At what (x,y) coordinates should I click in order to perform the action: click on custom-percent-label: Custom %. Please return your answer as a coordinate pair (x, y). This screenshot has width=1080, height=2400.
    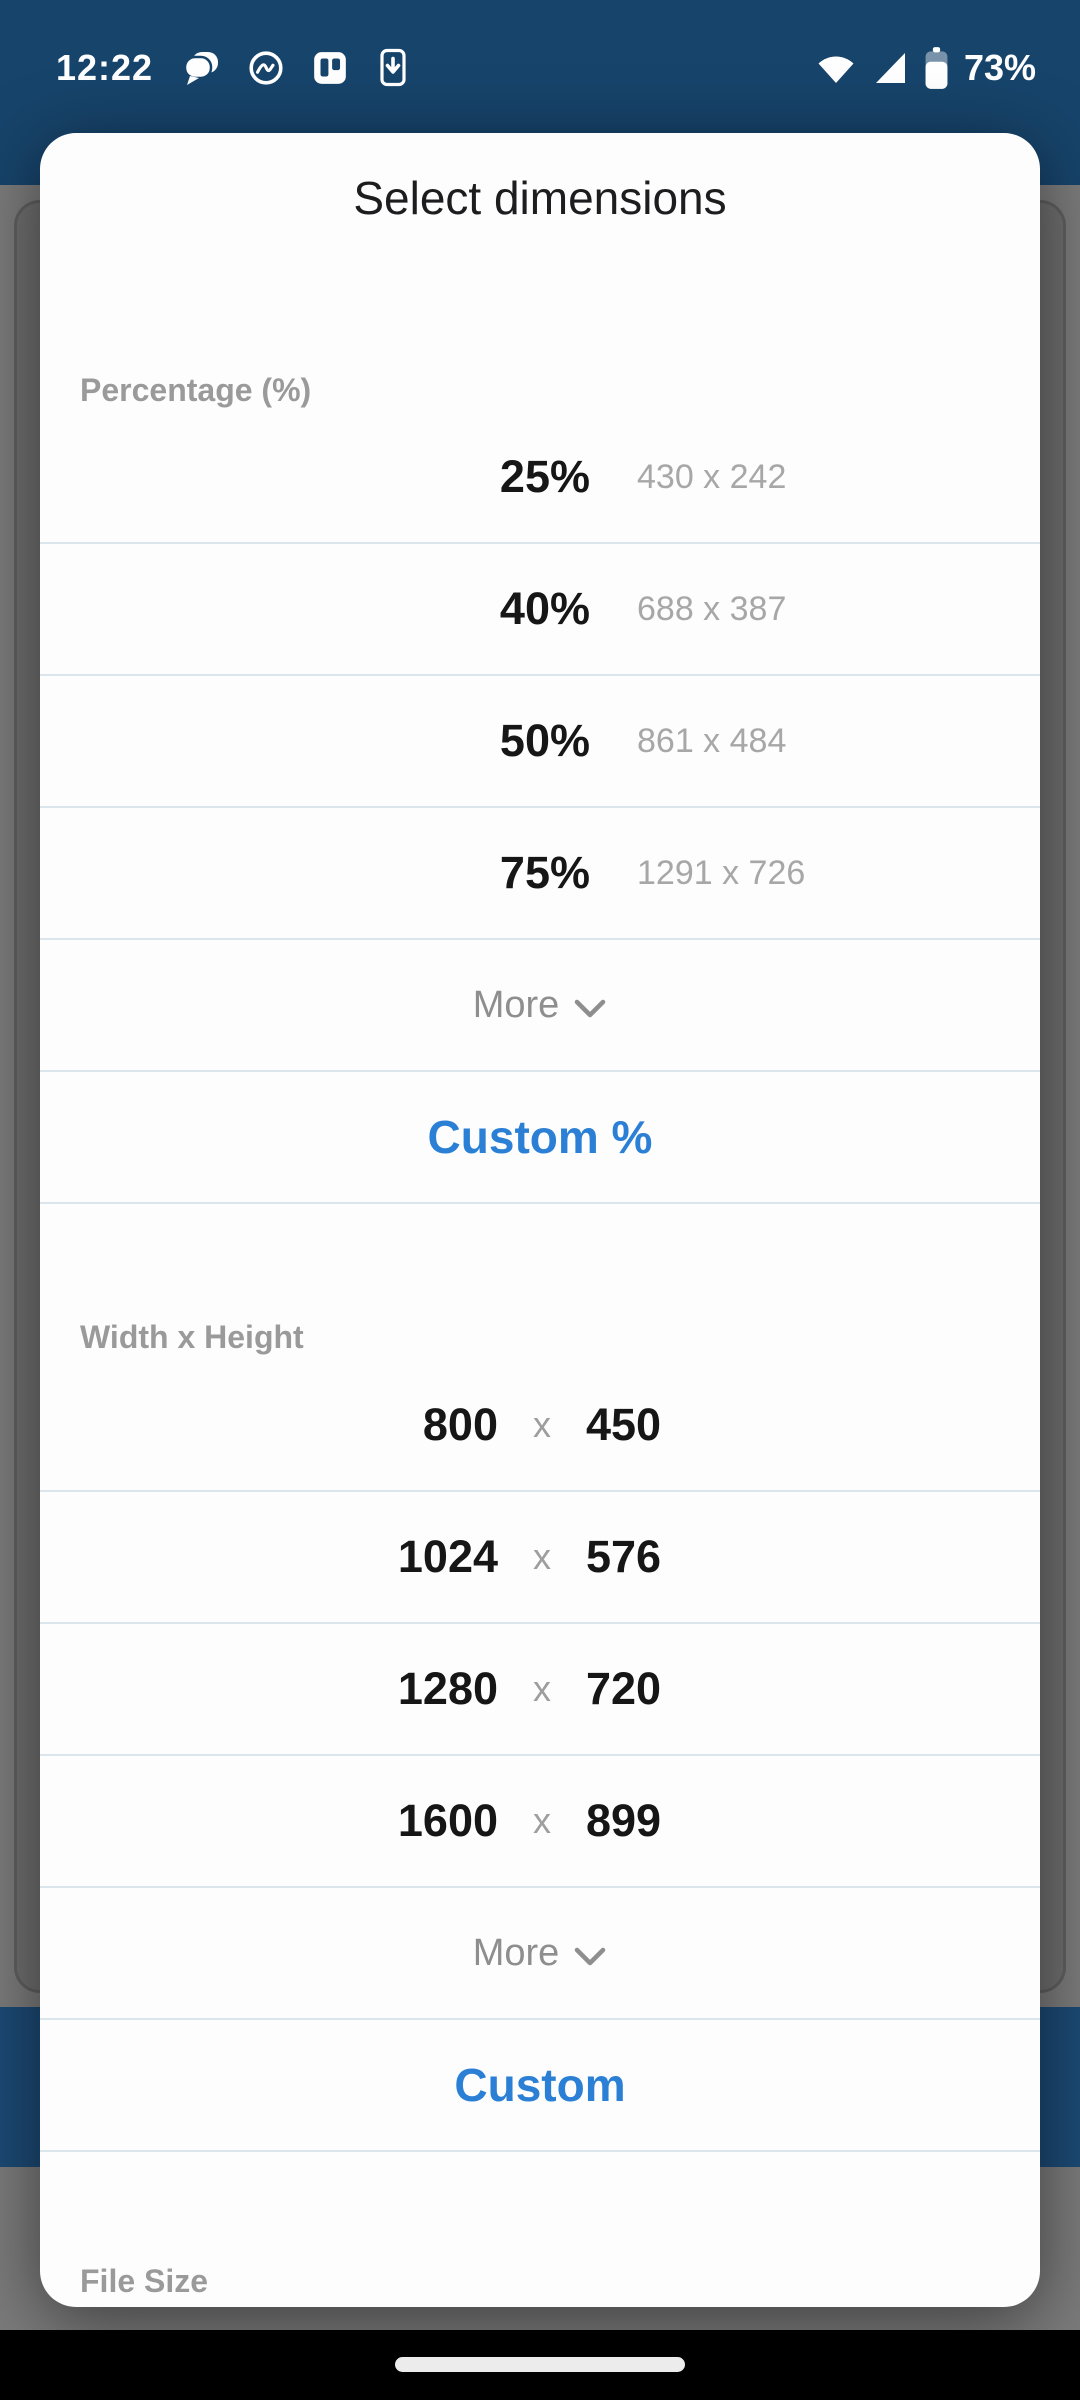
    Looking at the image, I should click on (540, 1137).